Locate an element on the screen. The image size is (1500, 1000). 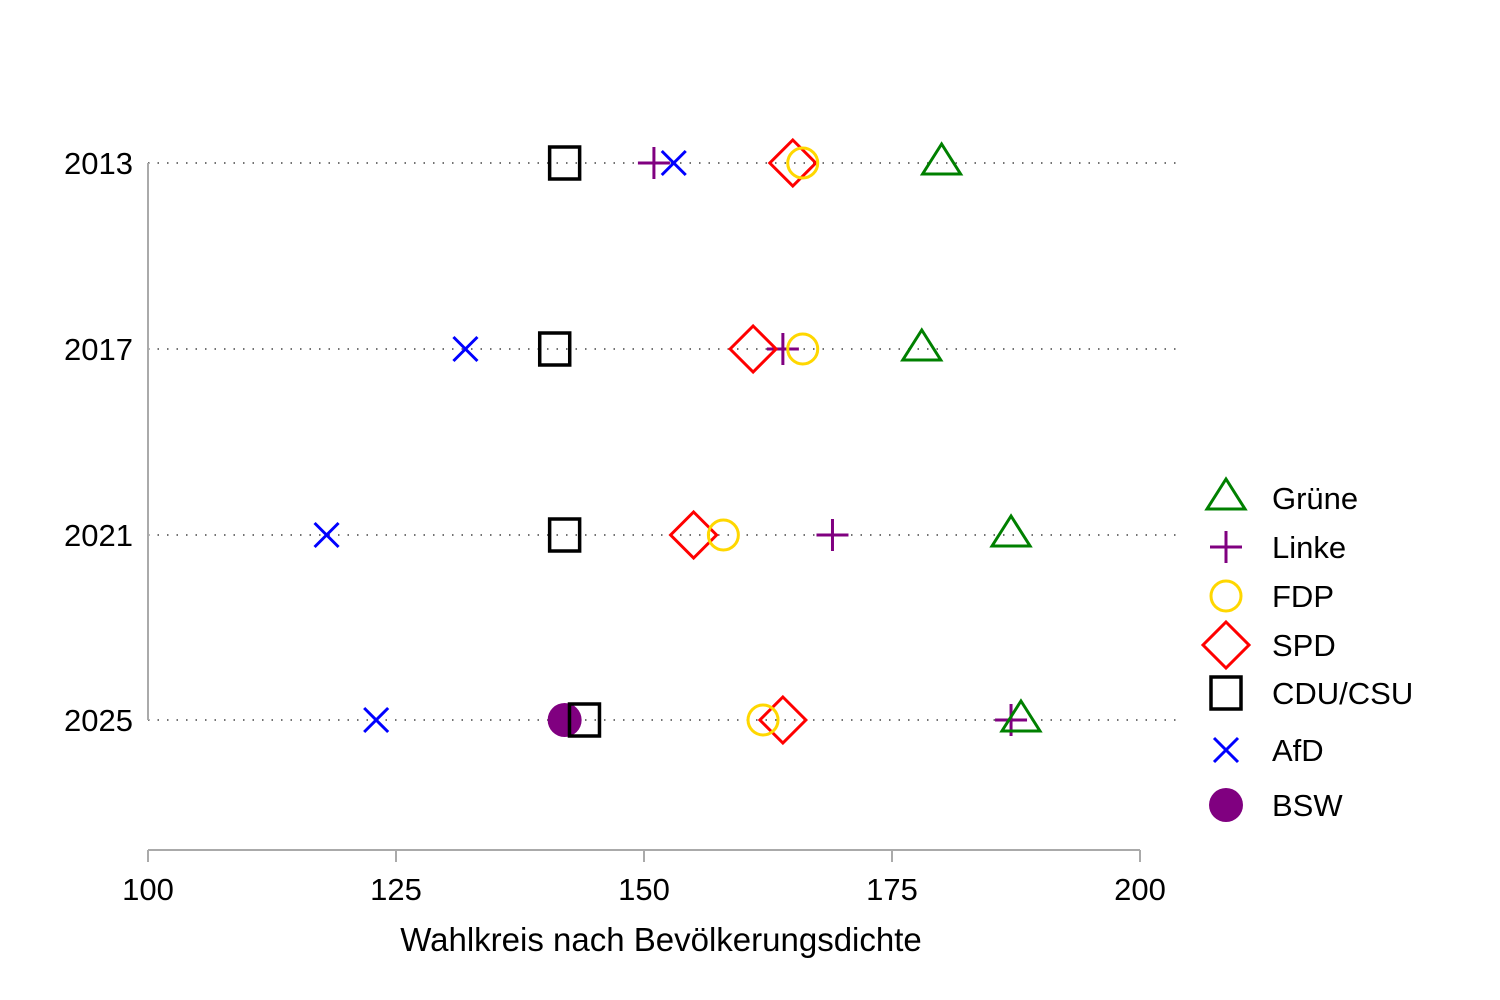
y-axis-labels: 2013 2017 2021 2025 is located at coordinates (98, 442).